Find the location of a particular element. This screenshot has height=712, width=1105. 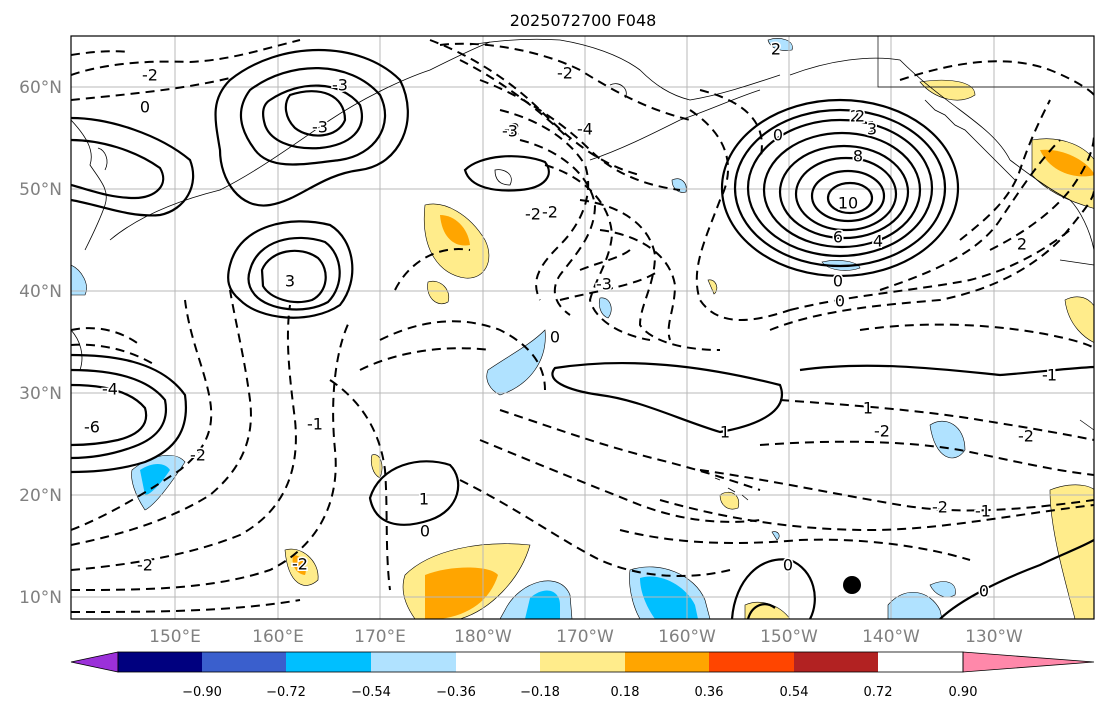

colorbar is located at coordinates (582, 662).